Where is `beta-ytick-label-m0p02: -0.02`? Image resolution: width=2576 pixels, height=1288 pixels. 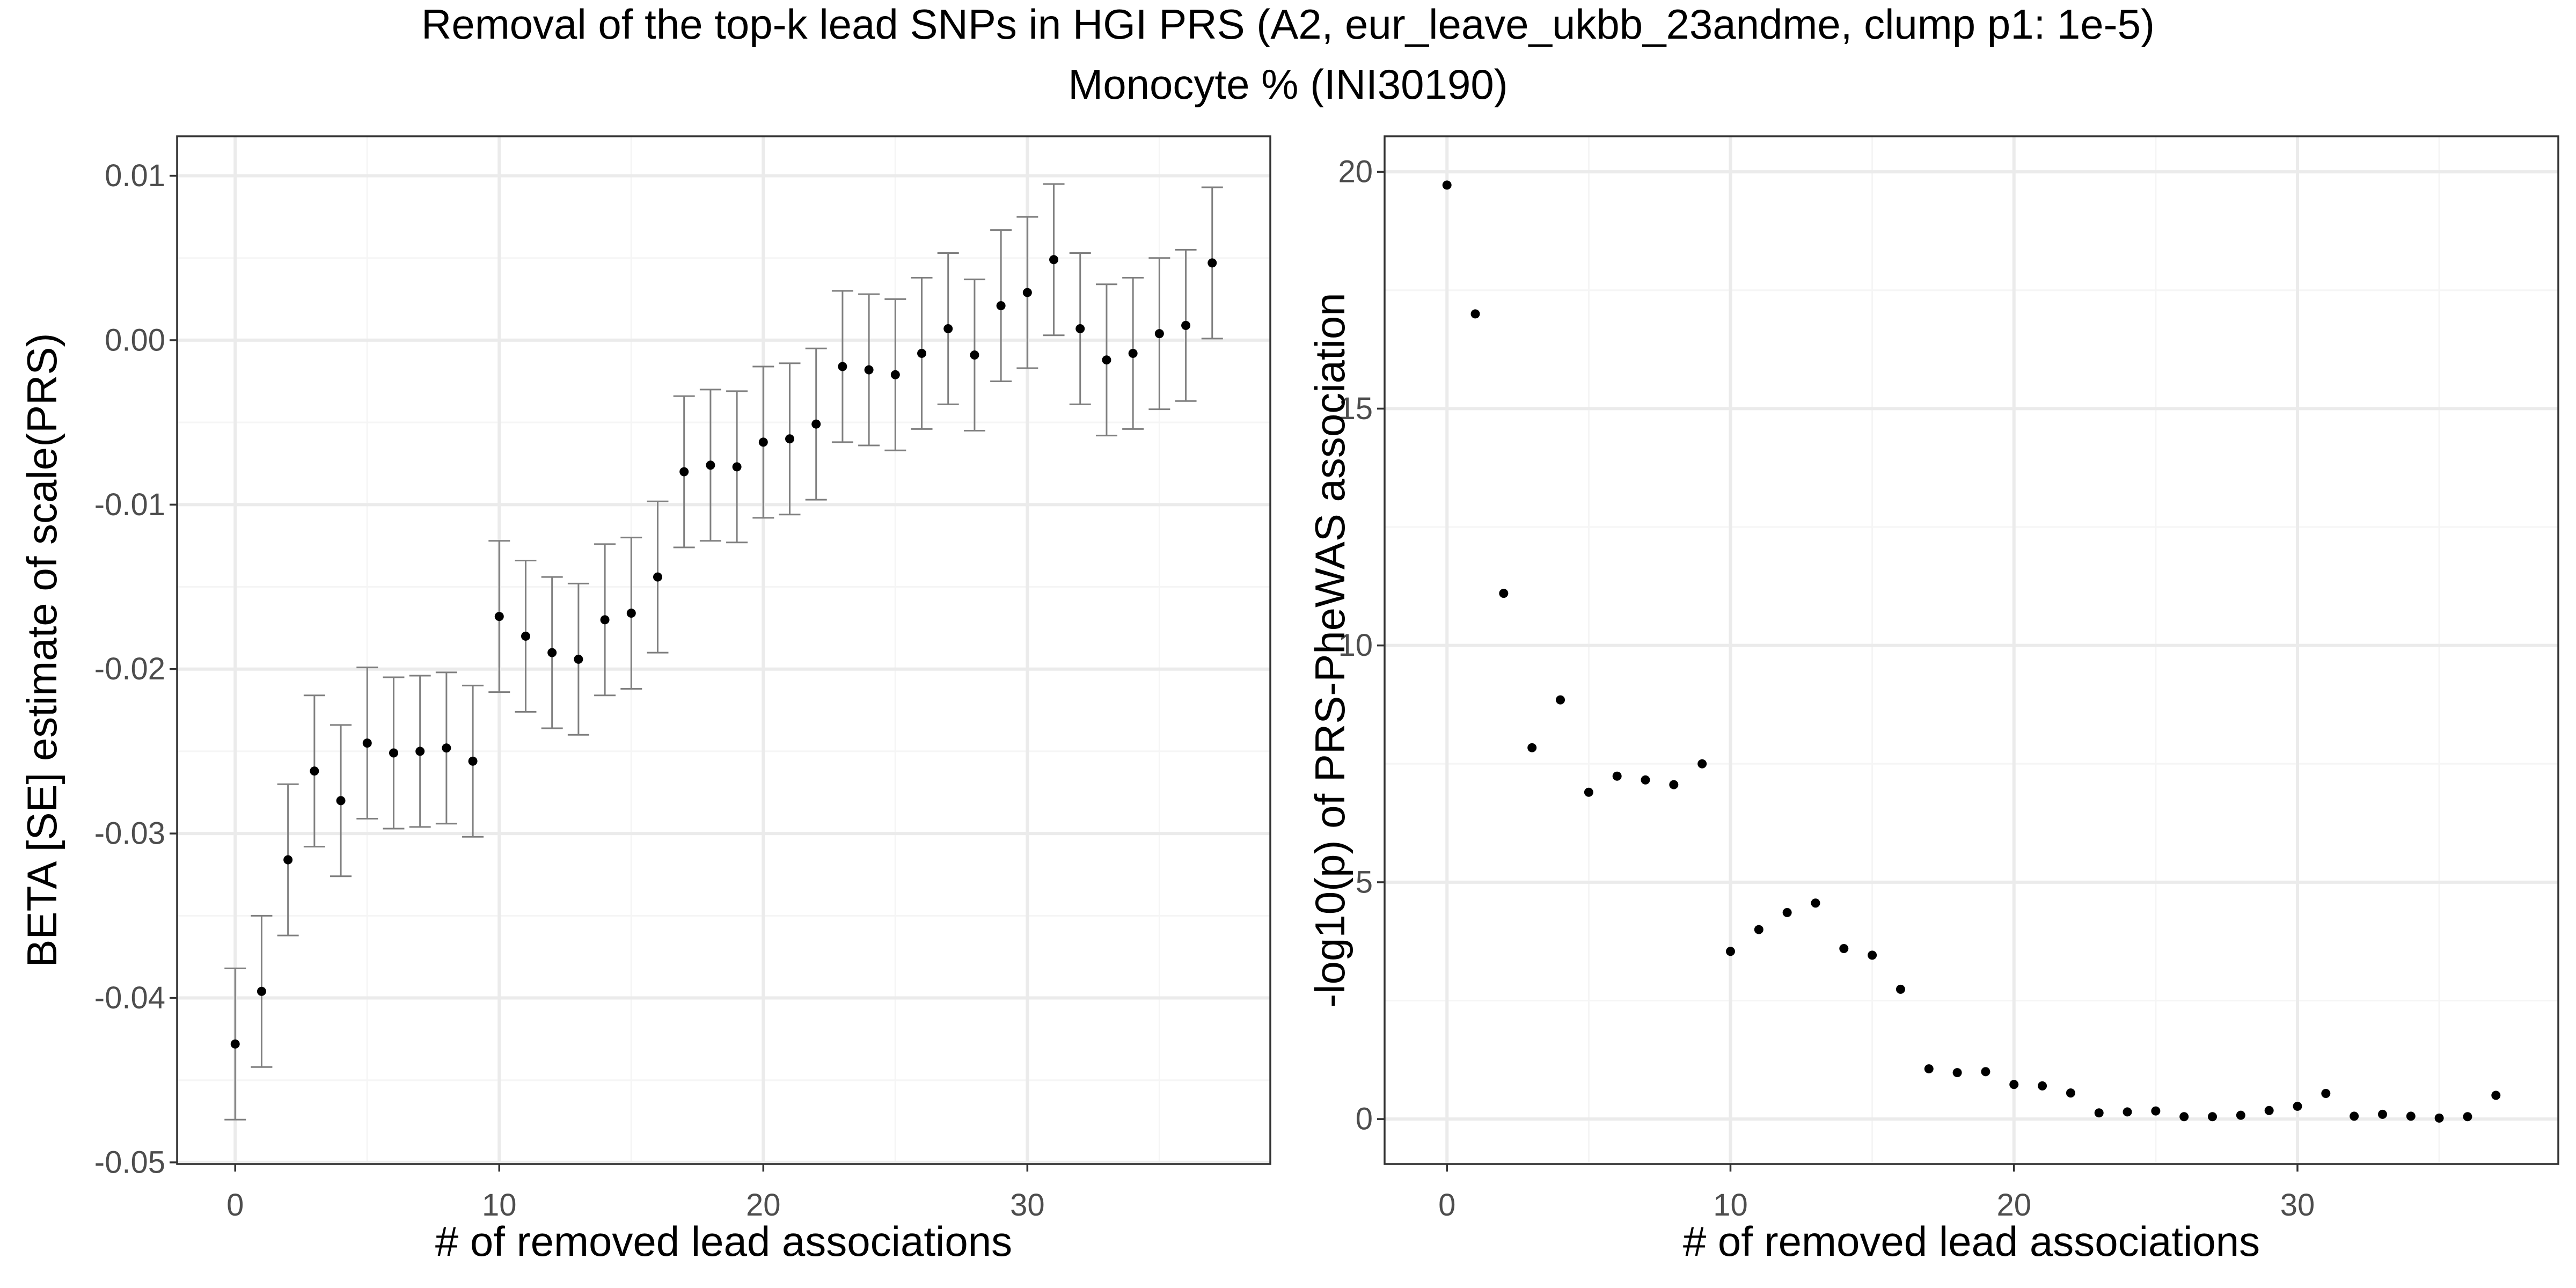 beta-ytick-label-m0p02: -0.02 is located at coordinates (129, 669).